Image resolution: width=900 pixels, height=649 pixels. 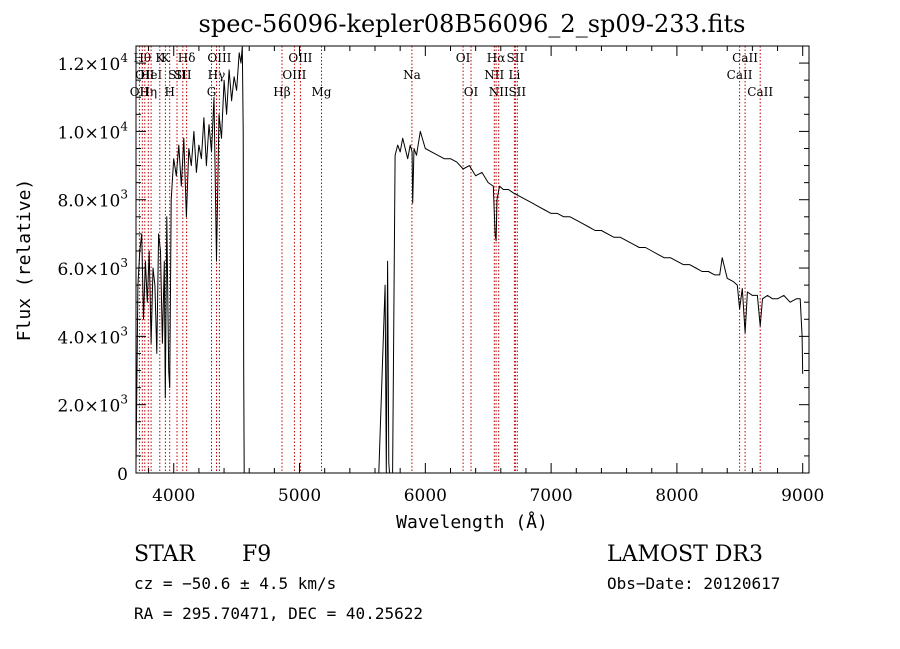 I want to click on x-tick-label-4000: 4000, so click(x=173, y=496).